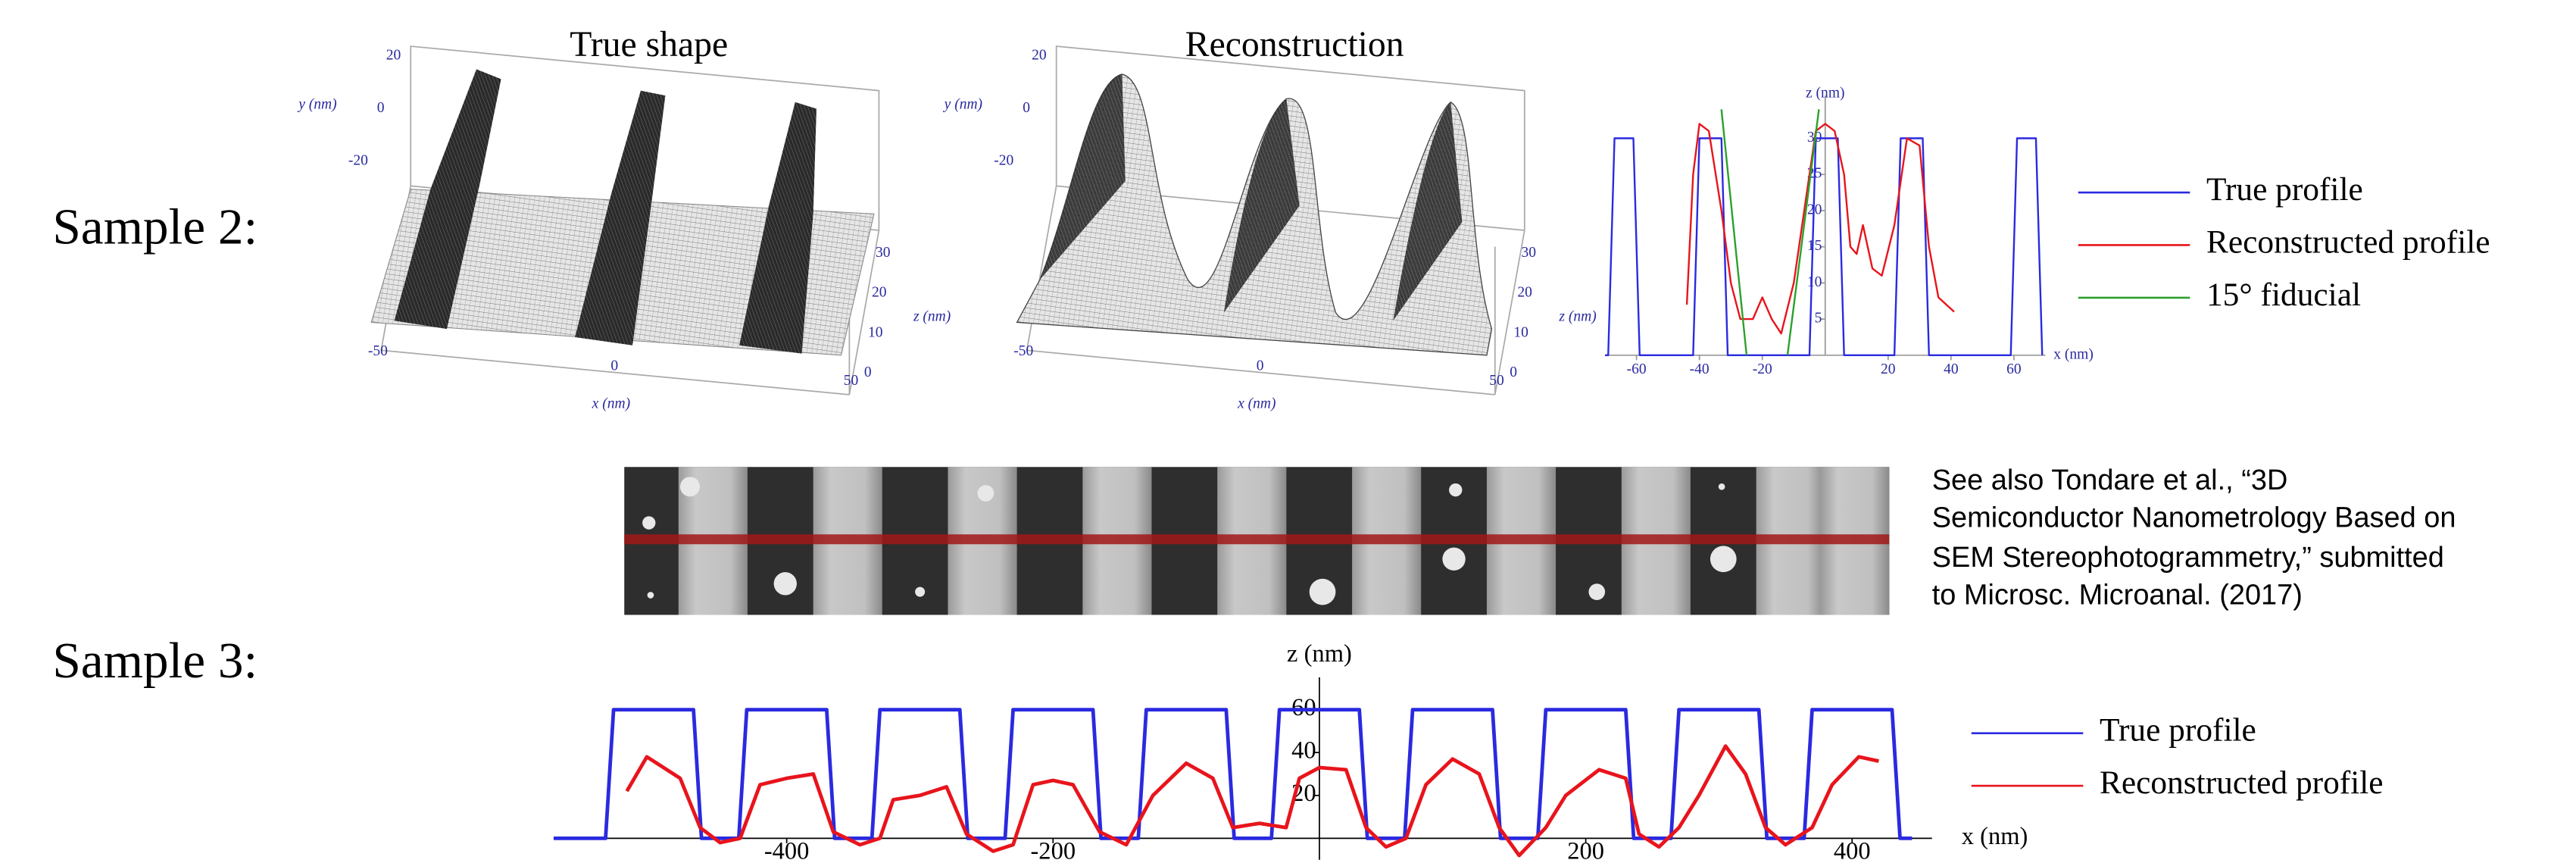  I want to click on sem-image, so click(1257, 541).